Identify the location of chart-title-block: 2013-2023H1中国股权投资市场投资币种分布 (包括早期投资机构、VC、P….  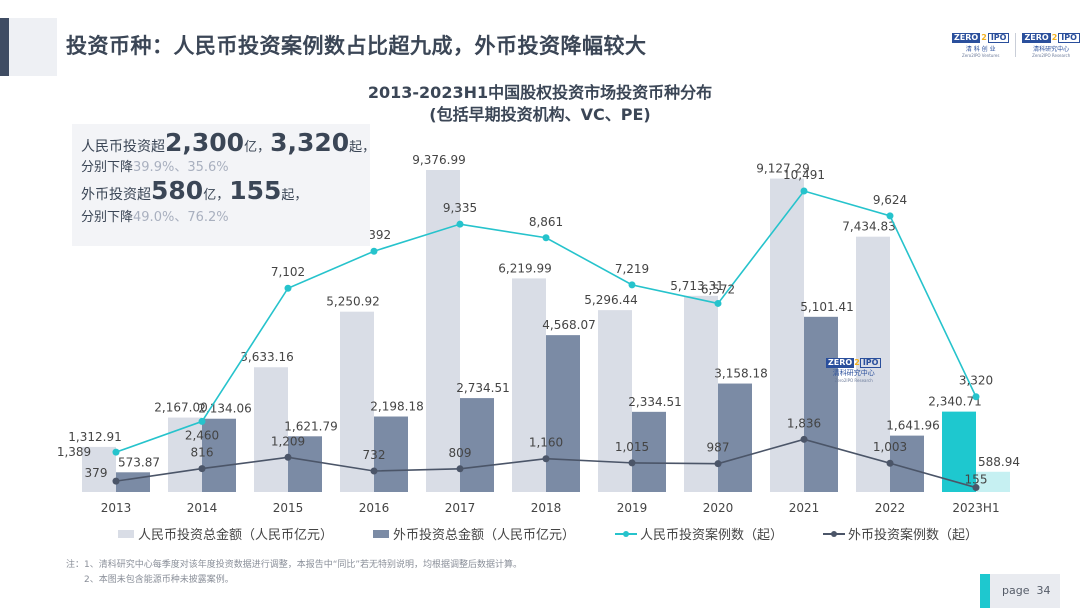
(540, 104).